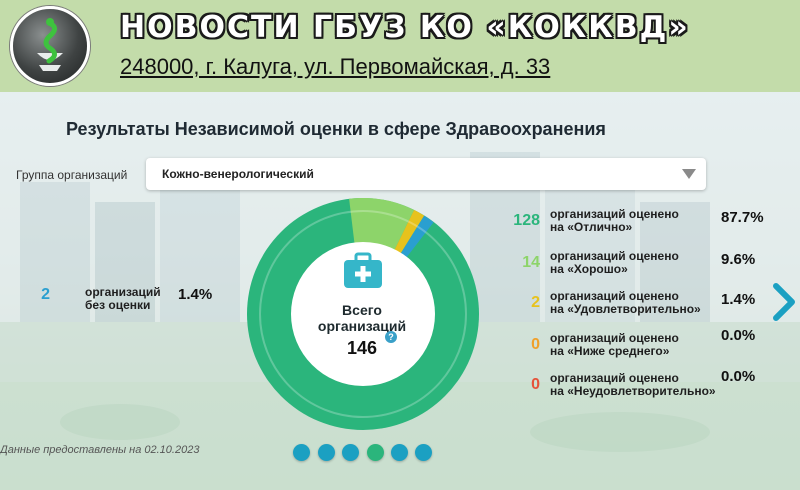 The image size is (800, 490). I want to click on group-select-label: Группа организаций, so click(72, 175).